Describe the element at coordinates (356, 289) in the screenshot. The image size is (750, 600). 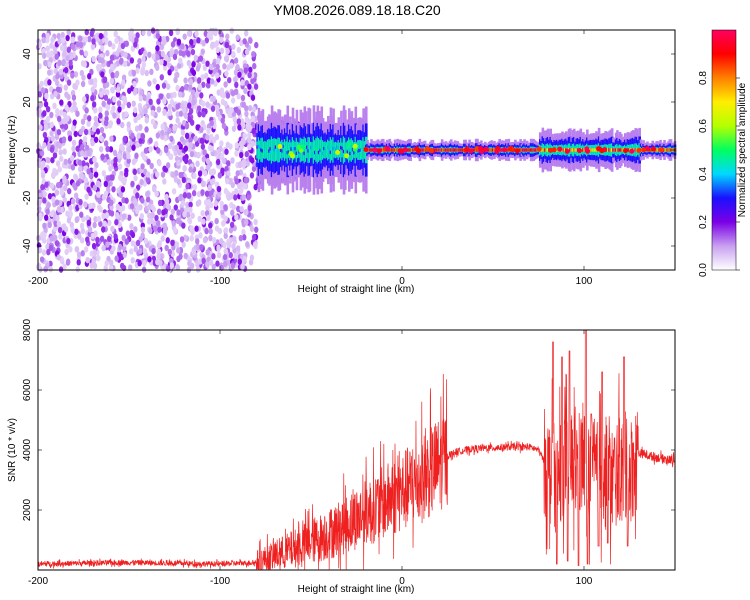
I see `spectrogram-x-label: Height of straight line (km)` at that location.